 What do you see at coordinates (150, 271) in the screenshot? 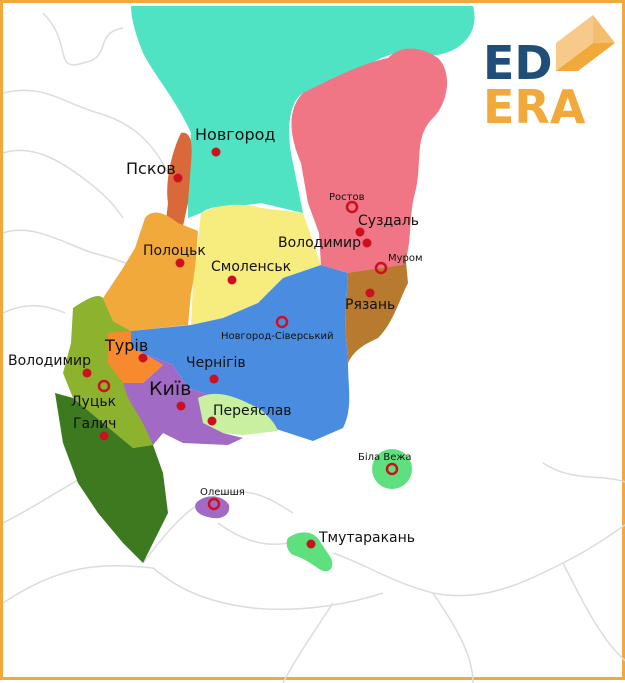
I see `region-polotsk` at bounding box center [150, 271].